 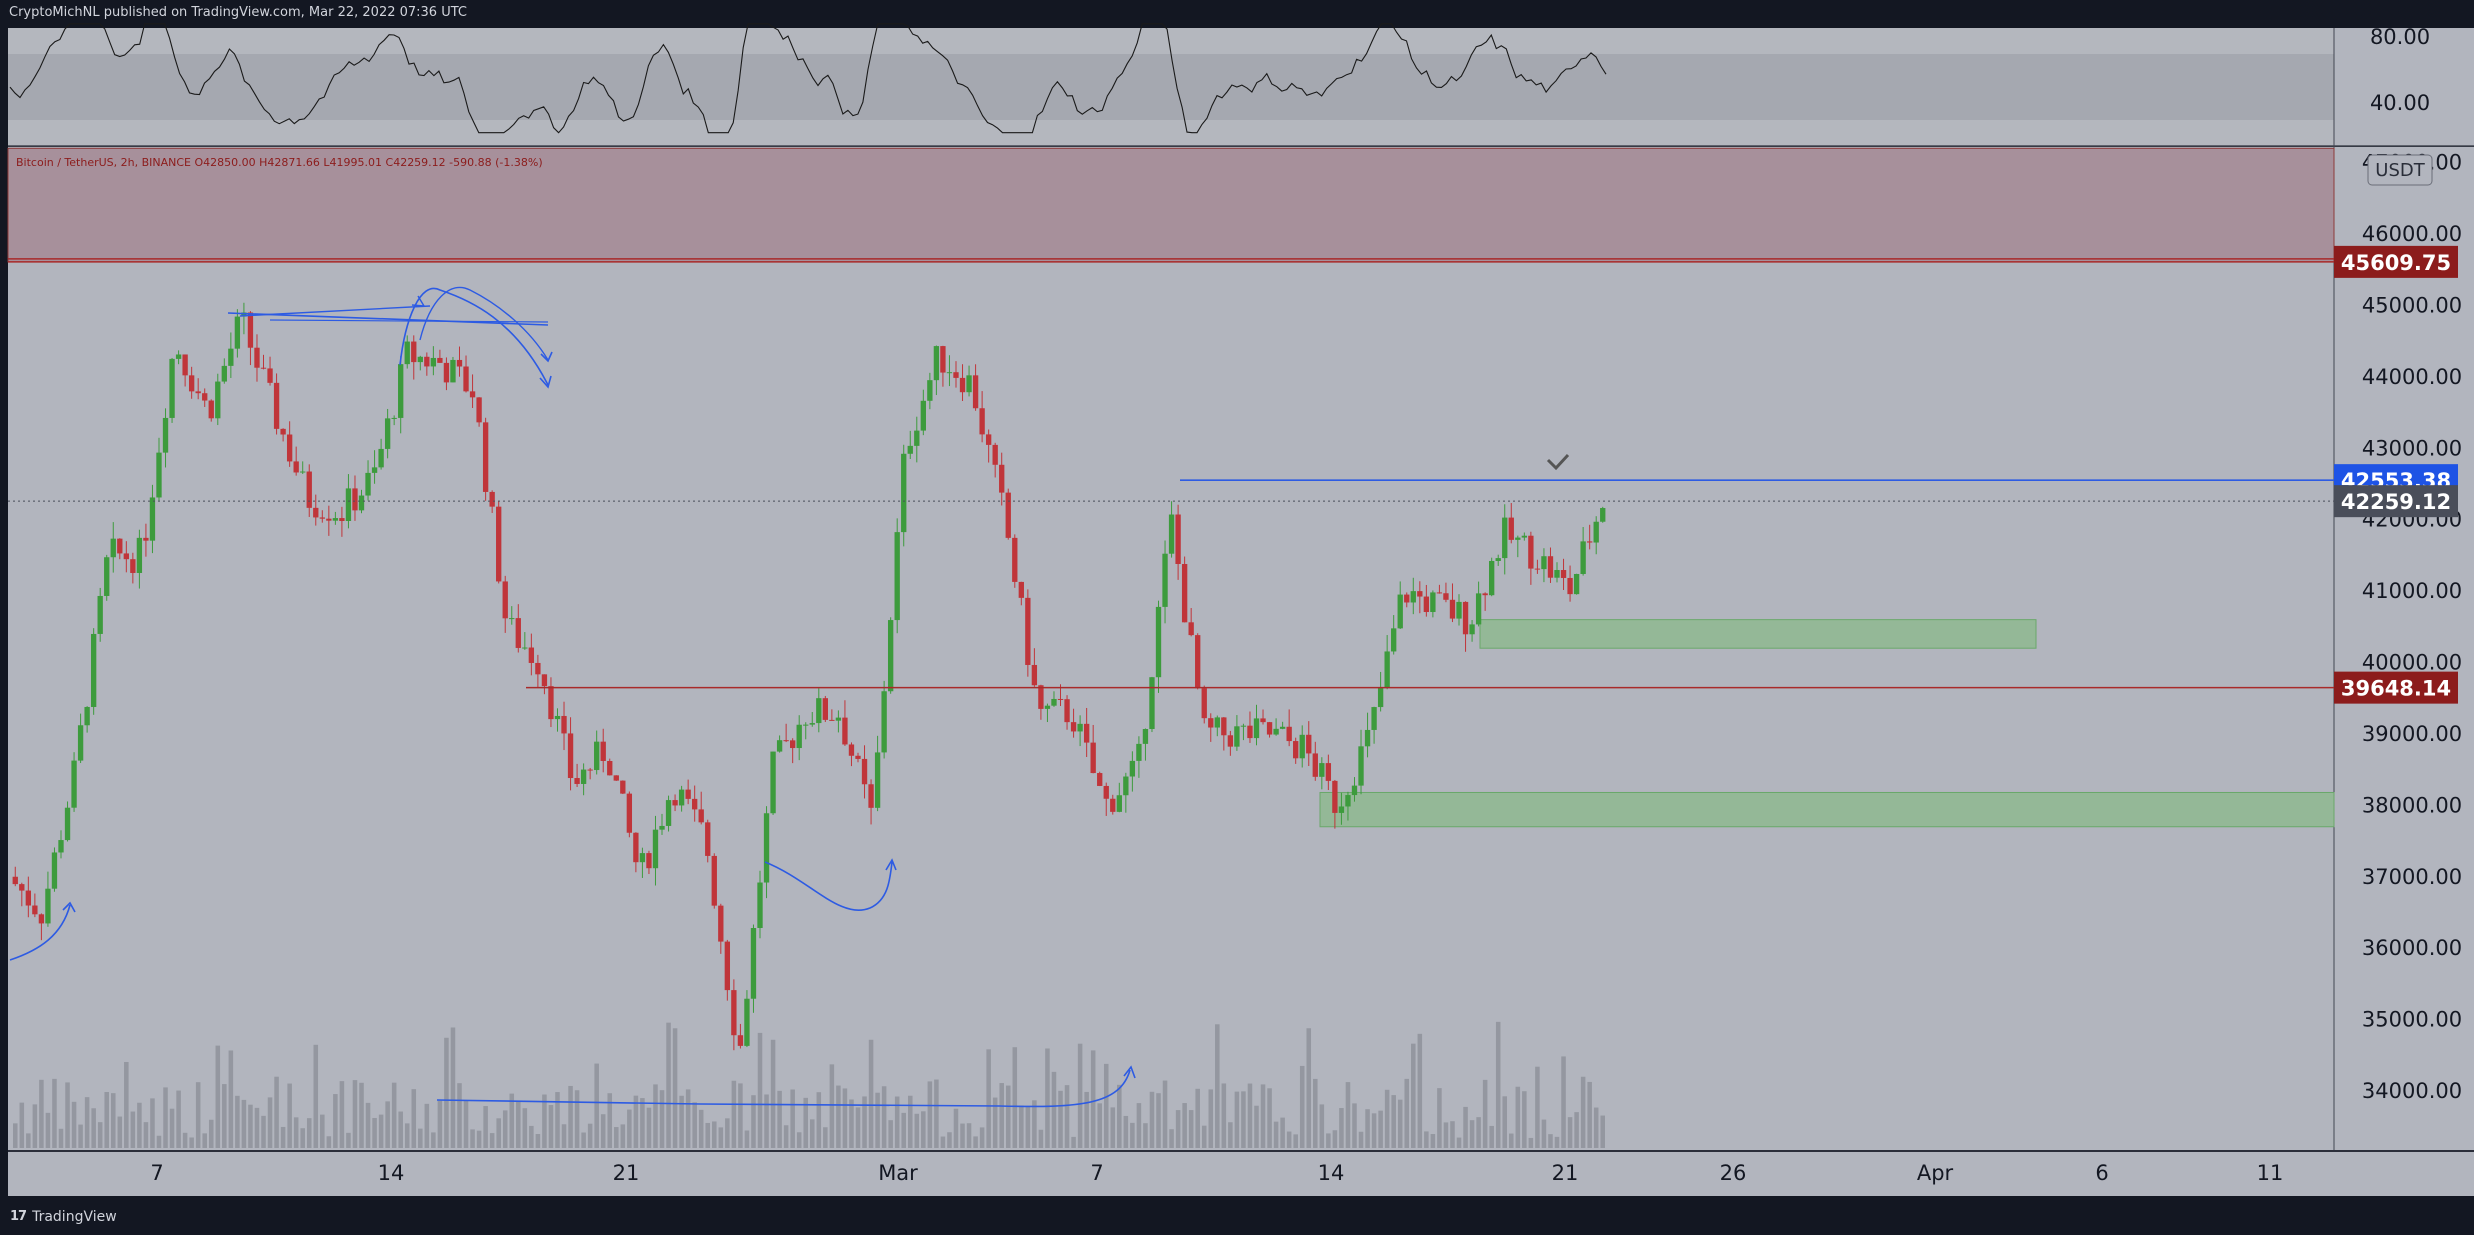 I want to click on demand-zone-lower, so click(x=1827, y=809).